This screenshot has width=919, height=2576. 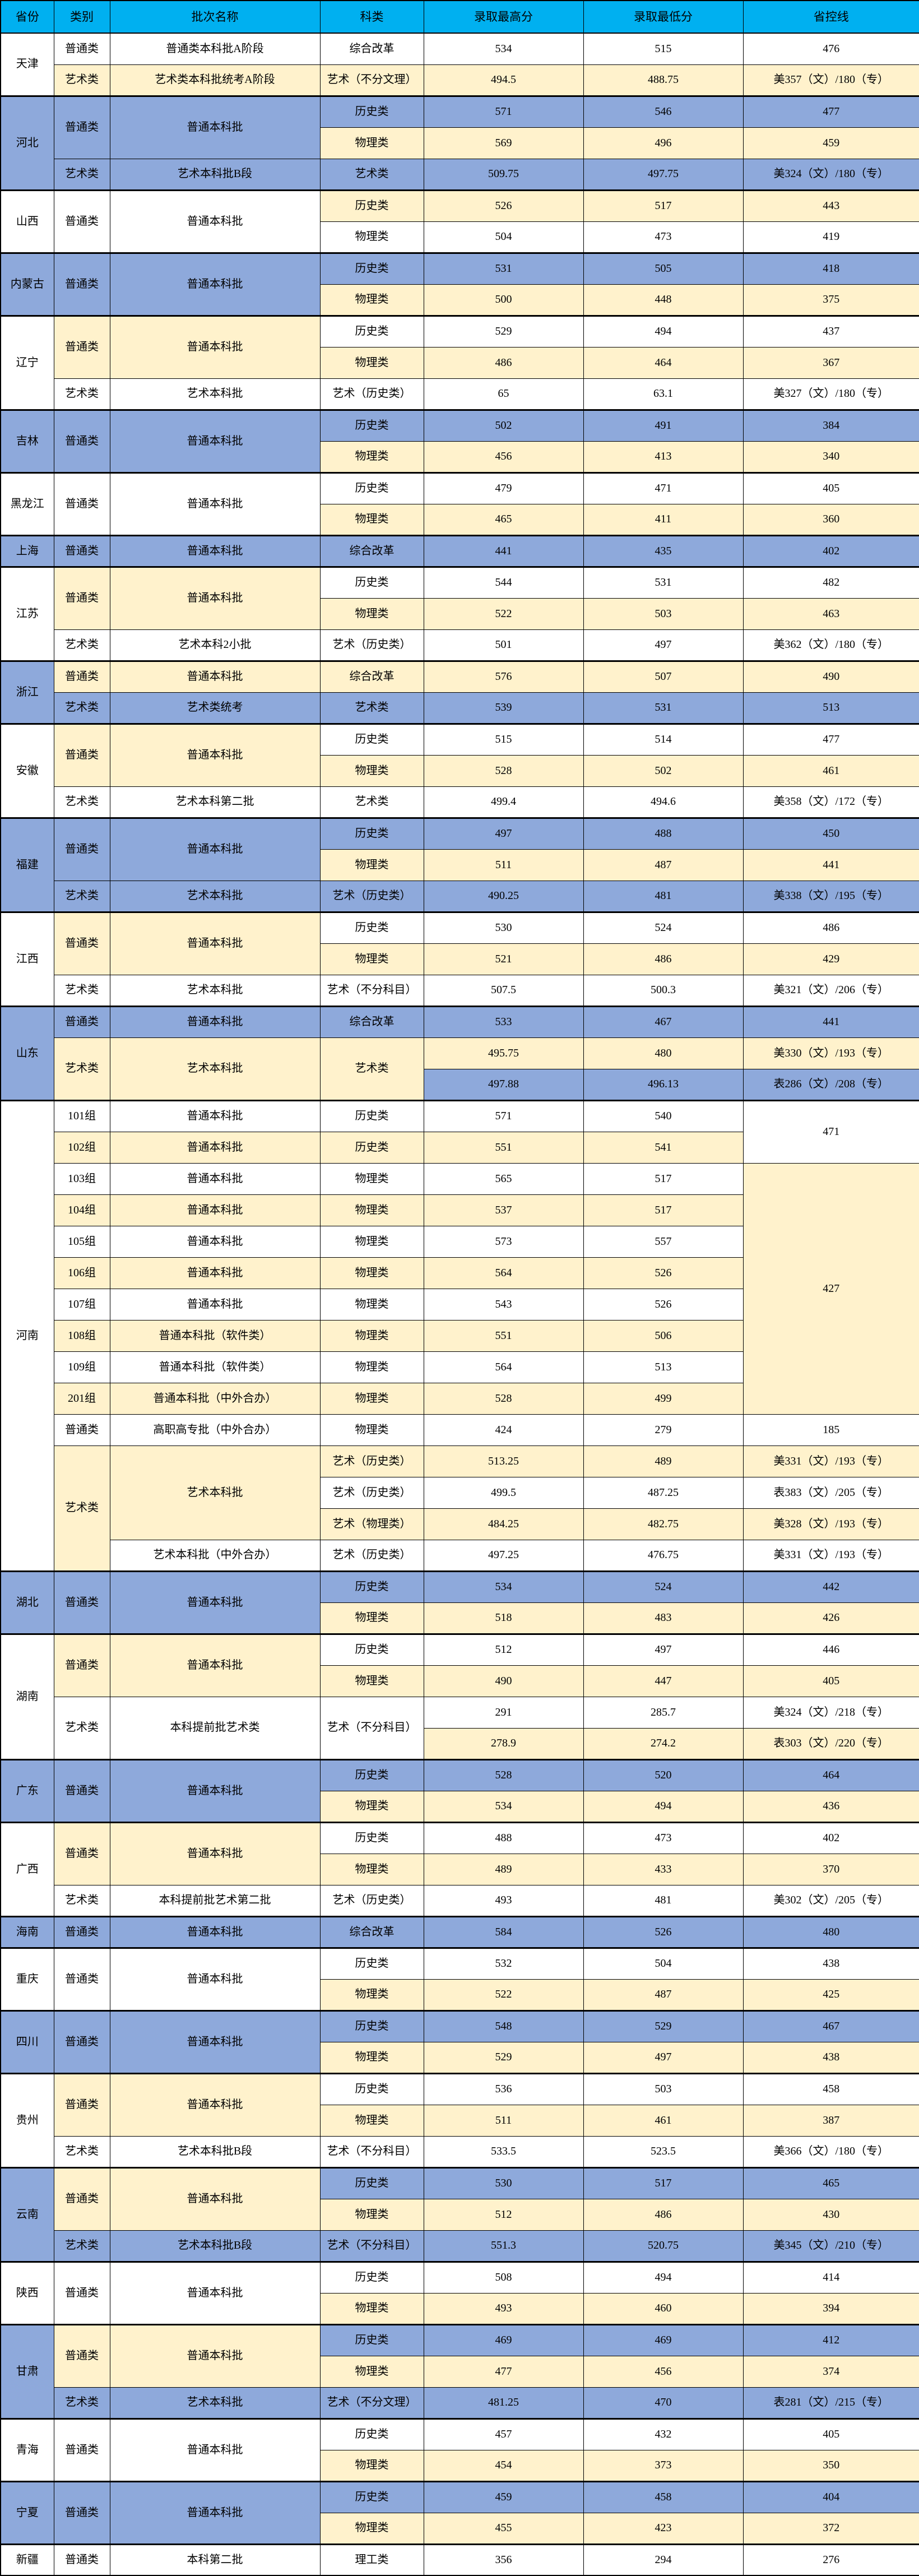 What do you see at coordinates (27, 550) in the screenshot?
I see `cell-province: 上海` at bounding box center [27, 550].